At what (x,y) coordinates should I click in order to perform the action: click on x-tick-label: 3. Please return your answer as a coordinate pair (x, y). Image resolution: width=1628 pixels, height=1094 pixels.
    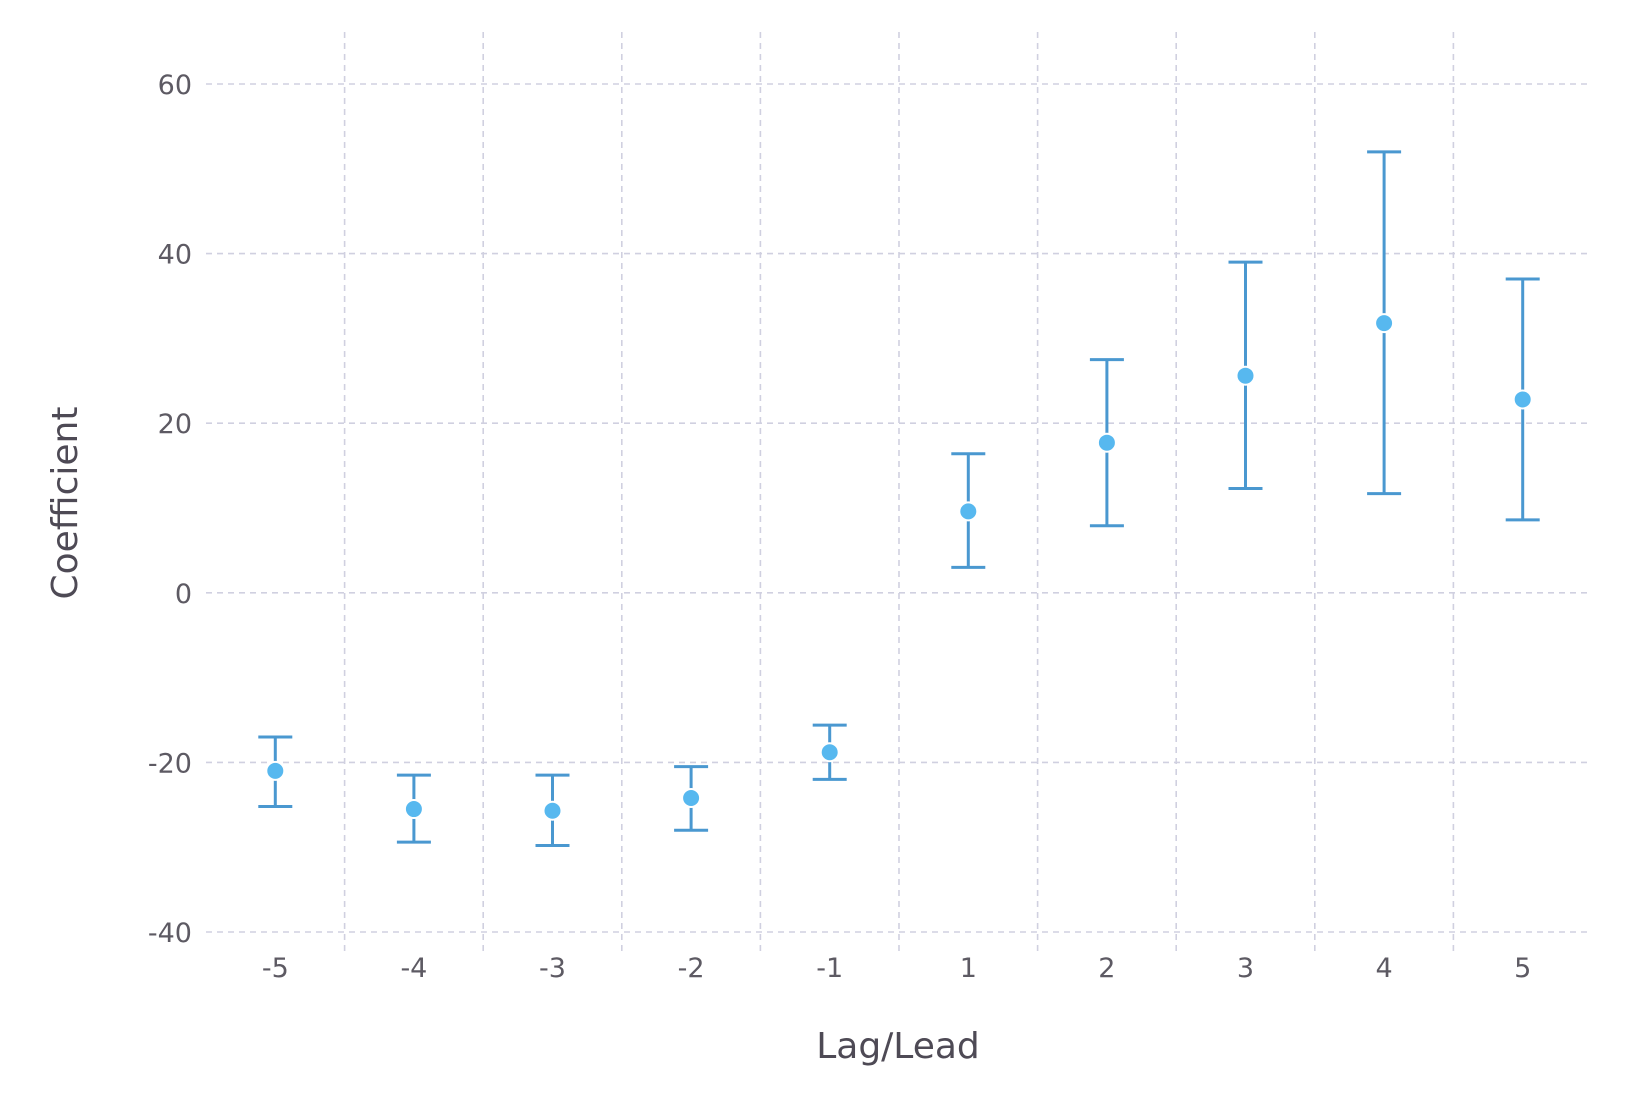
    Looking at the image, I should click on (1245, 968).